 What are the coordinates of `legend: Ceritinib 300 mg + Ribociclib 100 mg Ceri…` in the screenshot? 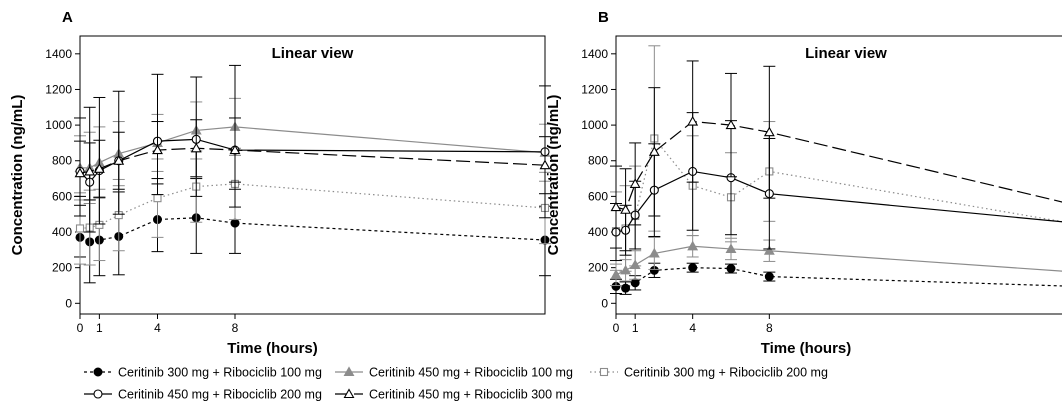 It's located at (456, 384).